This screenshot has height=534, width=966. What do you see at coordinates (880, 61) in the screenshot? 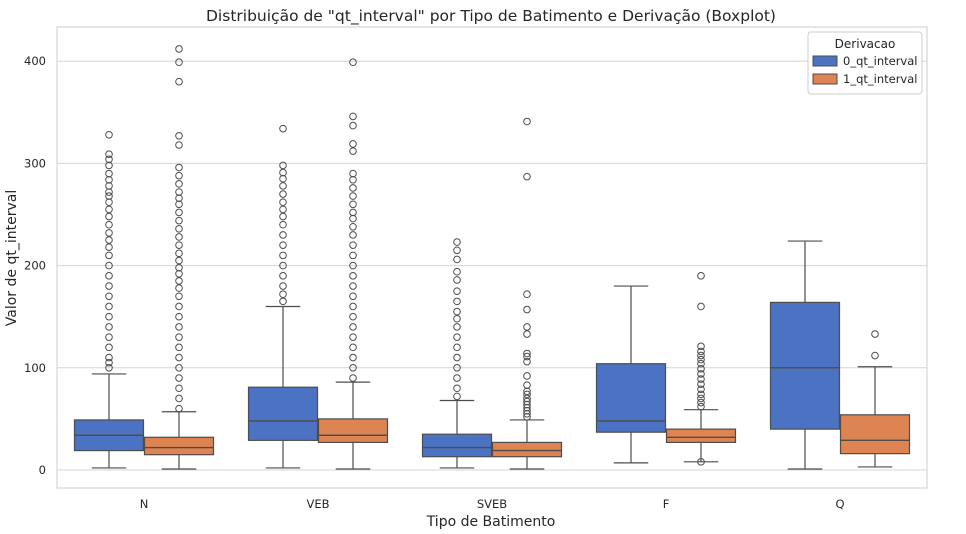
I see `legend-label-0-qt-interval: 0_qt_interval` at bounding box center [880, 61].